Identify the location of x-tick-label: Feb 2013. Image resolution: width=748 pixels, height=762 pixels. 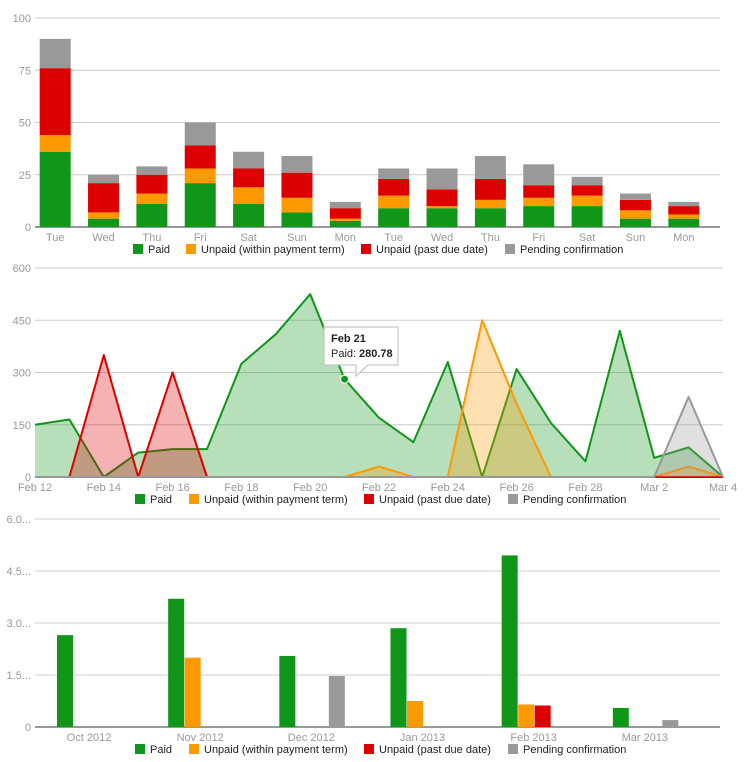
(533, 738).